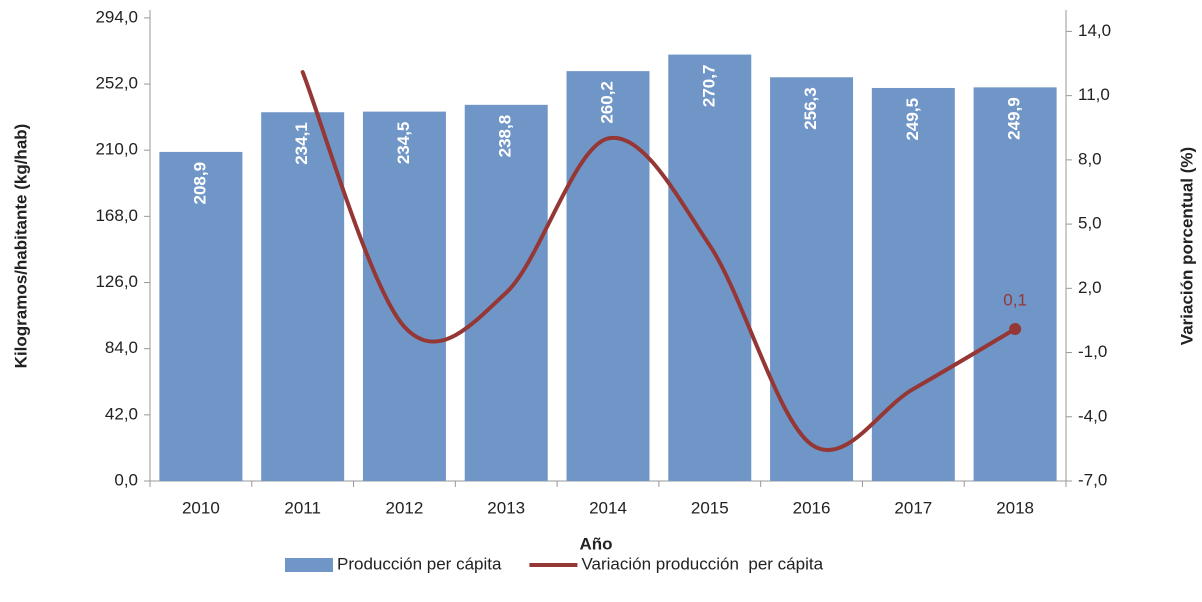 The width and height of the screenshot is (1202, 602). What do you see at coordinates (126, 479) in the screenshot?
I see `y-tick-label: 0,0` at bounding box center [126, 479].